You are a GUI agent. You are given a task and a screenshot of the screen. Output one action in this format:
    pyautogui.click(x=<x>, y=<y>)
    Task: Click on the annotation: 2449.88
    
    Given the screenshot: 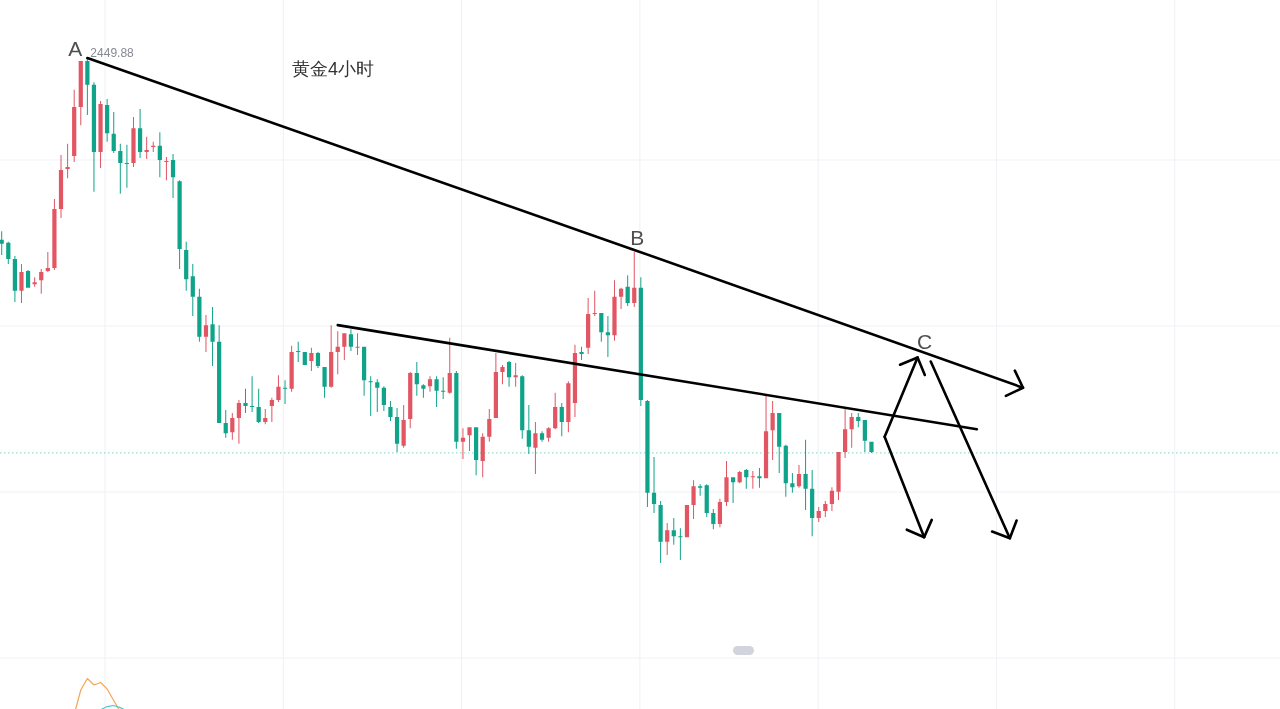 What is the action you would take?
    pyautogui.click(x=112, y=53)
    